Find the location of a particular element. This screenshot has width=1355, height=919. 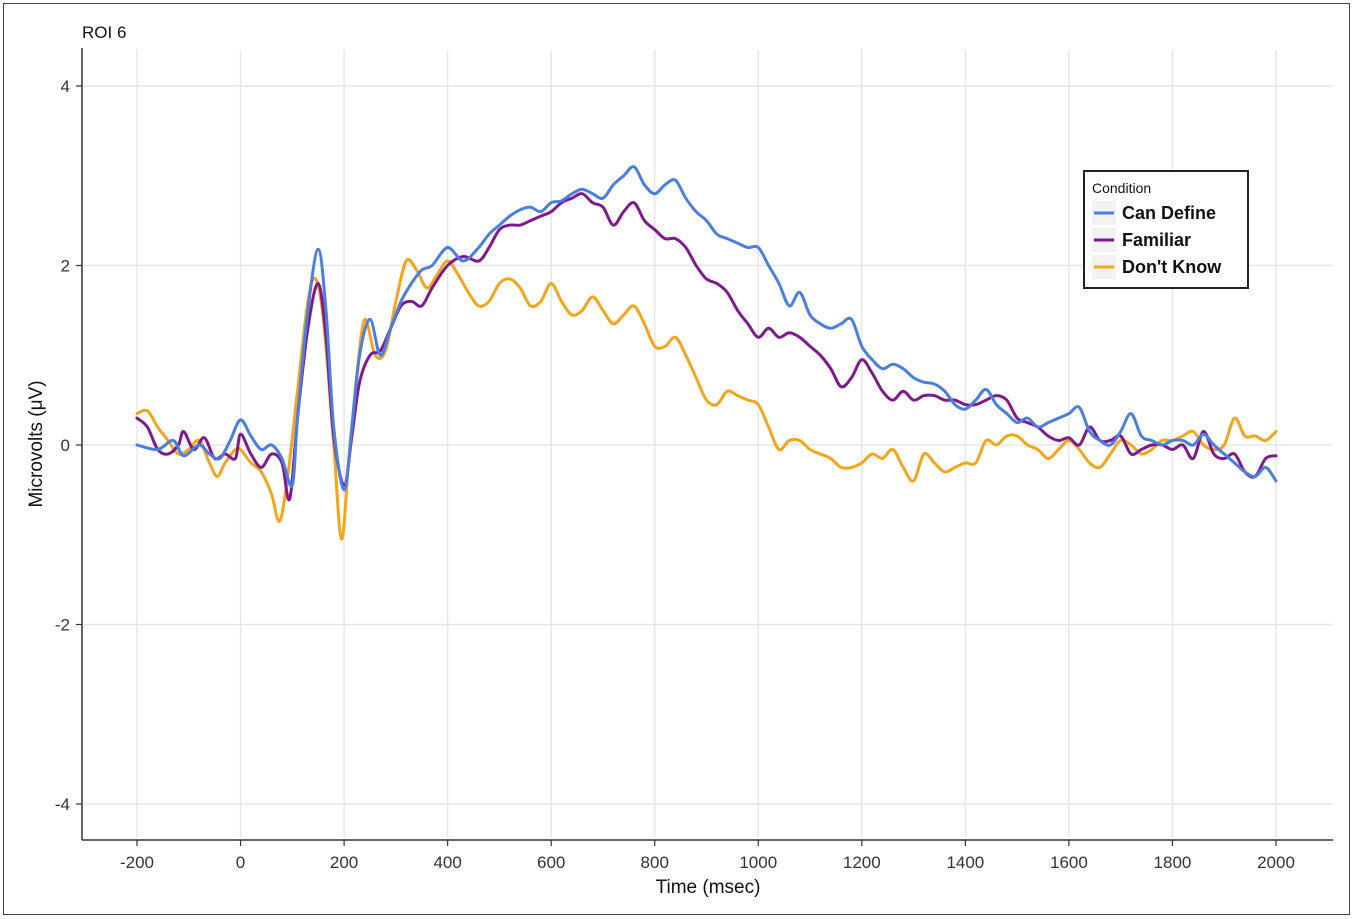

y-axis-title: Microvolts (μV) is located at coordinates (36, 443).